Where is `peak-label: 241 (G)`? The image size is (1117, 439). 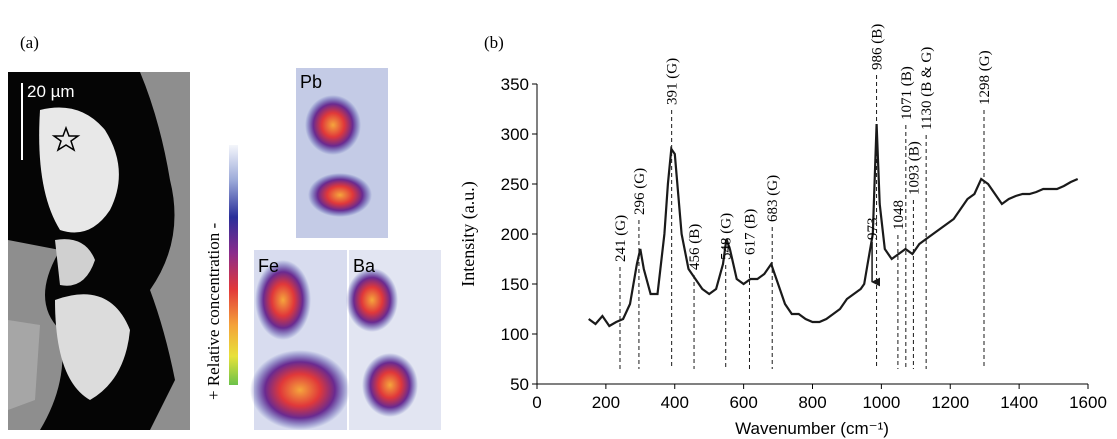
peak-label: 241 (G) is located at coordinates (621, 238).